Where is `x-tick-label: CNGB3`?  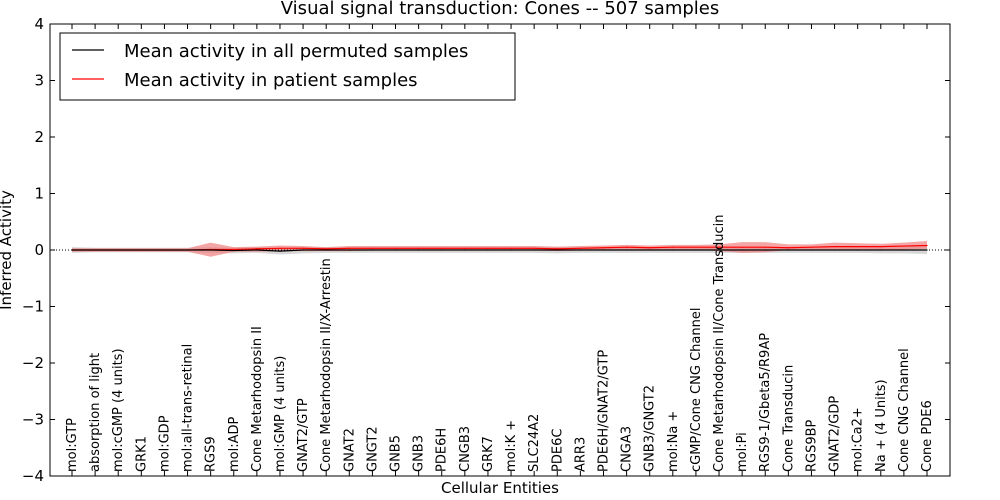 x-tick-label: CNGB3 is located at coordinates (465, 449).